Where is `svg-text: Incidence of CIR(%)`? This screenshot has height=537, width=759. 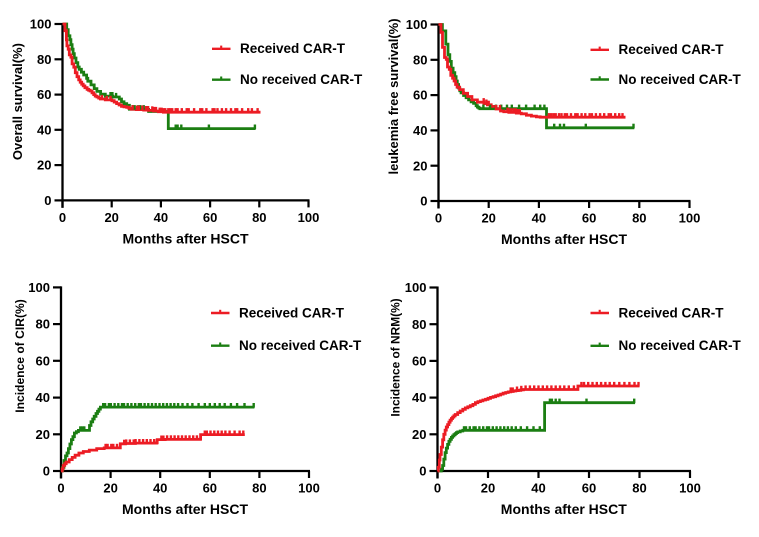
svg-text: Incidence of CIR(%) is located at coordinates (20, 356).